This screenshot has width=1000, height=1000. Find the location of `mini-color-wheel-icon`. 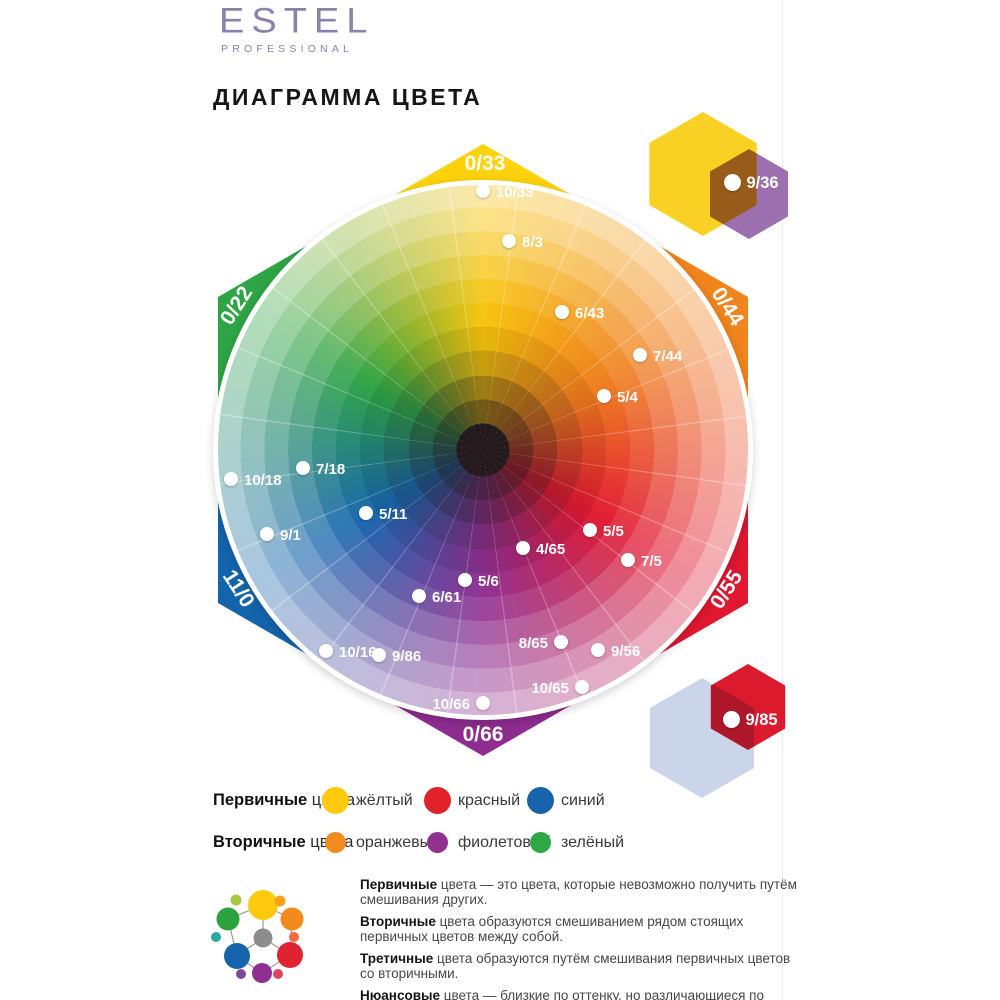

mini-color-wheel-icon is located at coordinates (257, 936).